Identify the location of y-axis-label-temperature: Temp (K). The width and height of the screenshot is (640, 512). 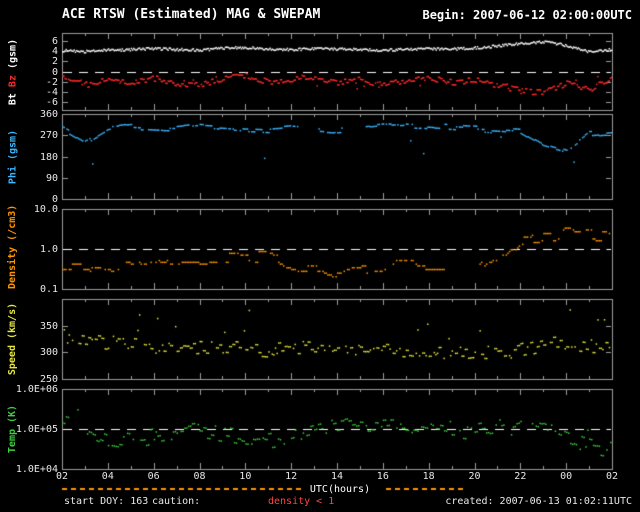
(13, 429).